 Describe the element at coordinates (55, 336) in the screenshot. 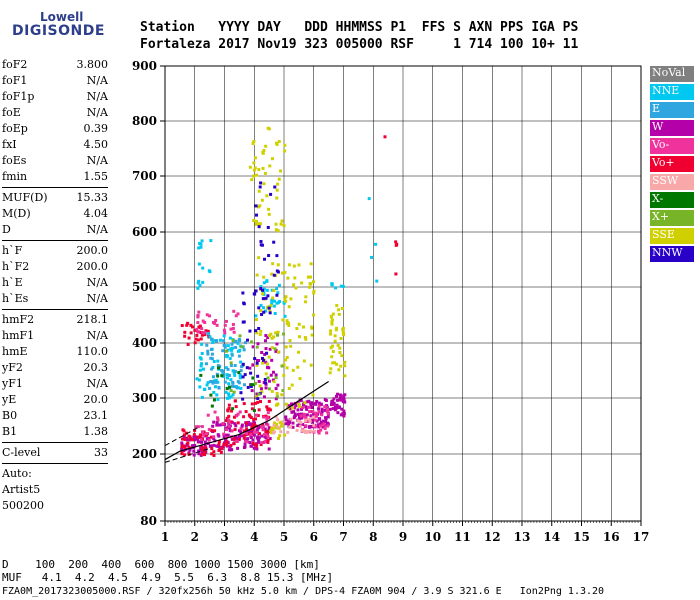

I see `param-row-hmf1: hmF1 N/A` at that location.